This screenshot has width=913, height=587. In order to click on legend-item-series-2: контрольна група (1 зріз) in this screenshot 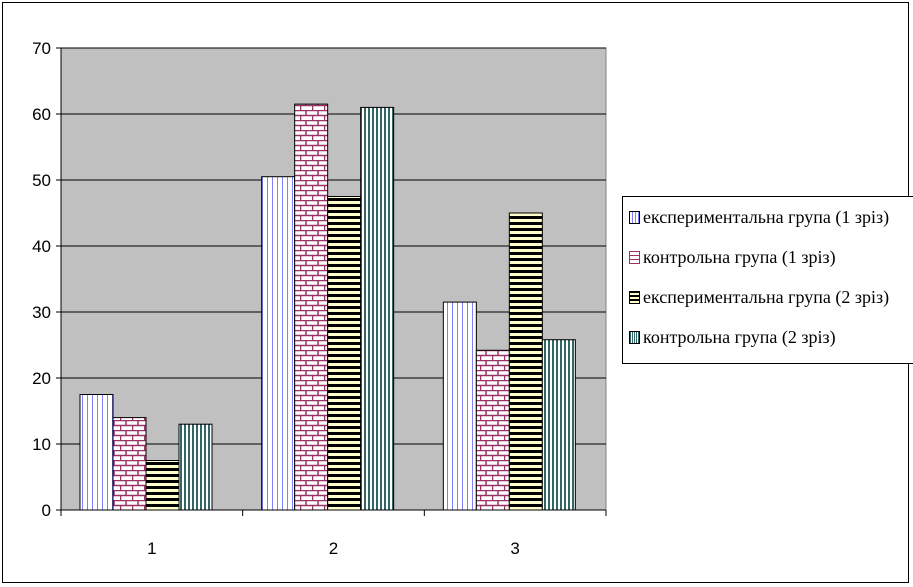, I will do `click(732, 257)`.